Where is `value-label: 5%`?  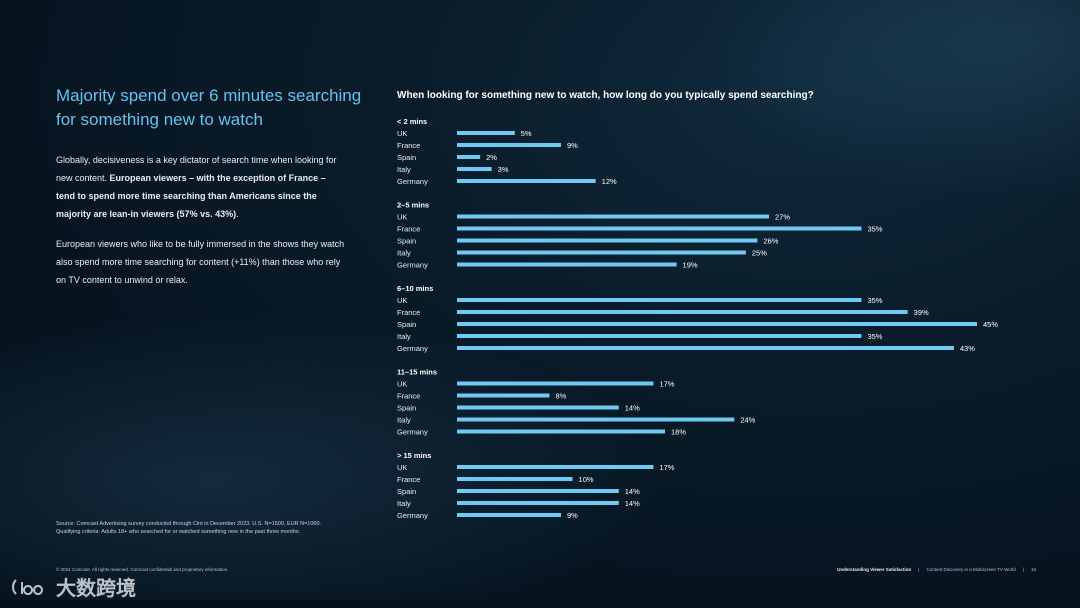 value-label: 5% is located at coordinates (526, 133).